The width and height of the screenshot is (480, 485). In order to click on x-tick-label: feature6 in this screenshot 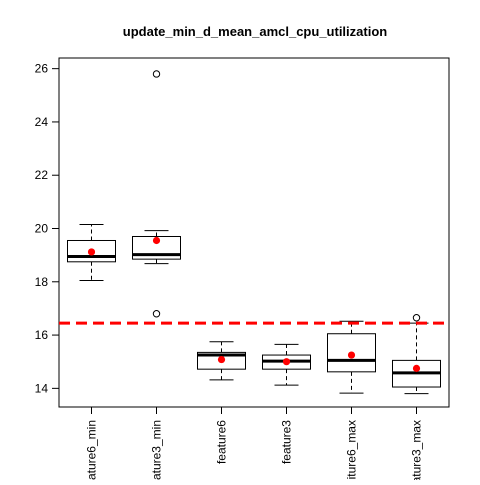, I will do `click(222, 442)`.